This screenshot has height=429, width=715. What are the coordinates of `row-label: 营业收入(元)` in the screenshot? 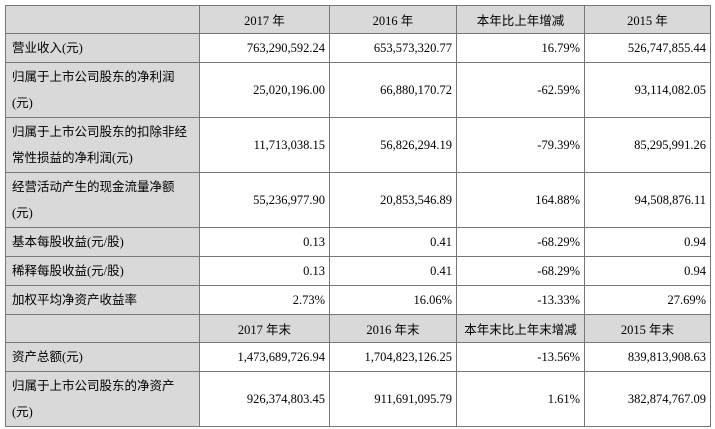 It's located at (102, 48).